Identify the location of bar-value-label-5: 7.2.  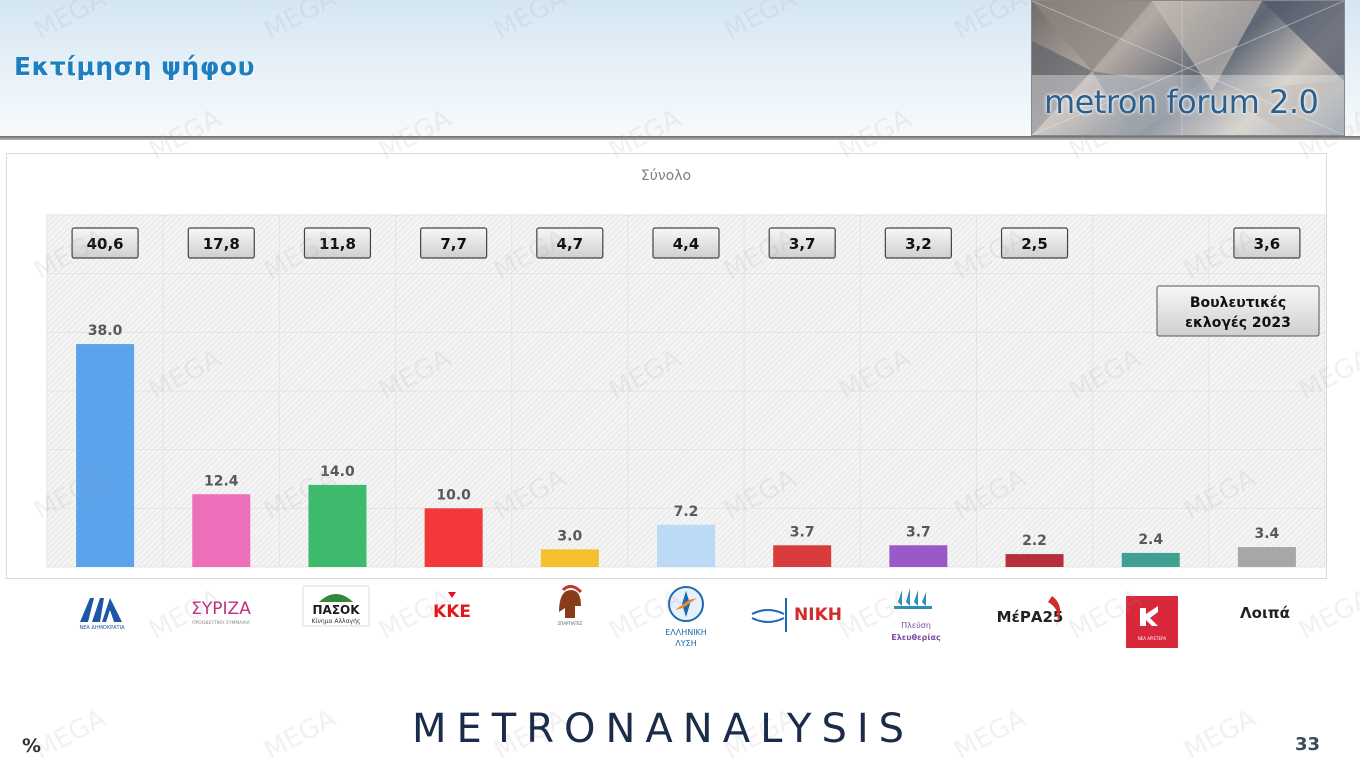
(686, 512).